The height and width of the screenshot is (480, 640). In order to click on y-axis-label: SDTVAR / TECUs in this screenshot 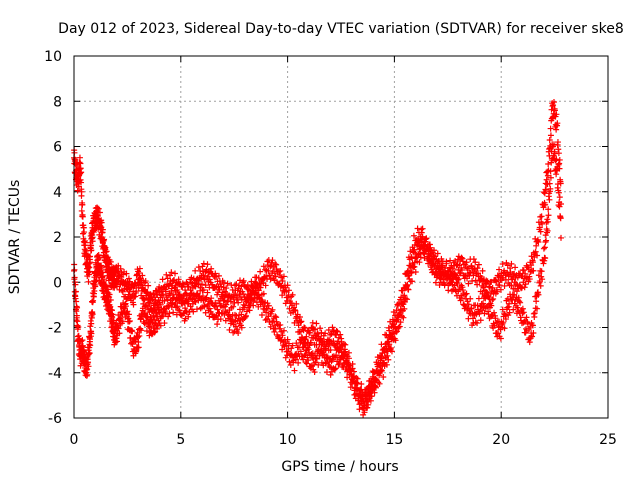, I will do `click(15, 237)`.